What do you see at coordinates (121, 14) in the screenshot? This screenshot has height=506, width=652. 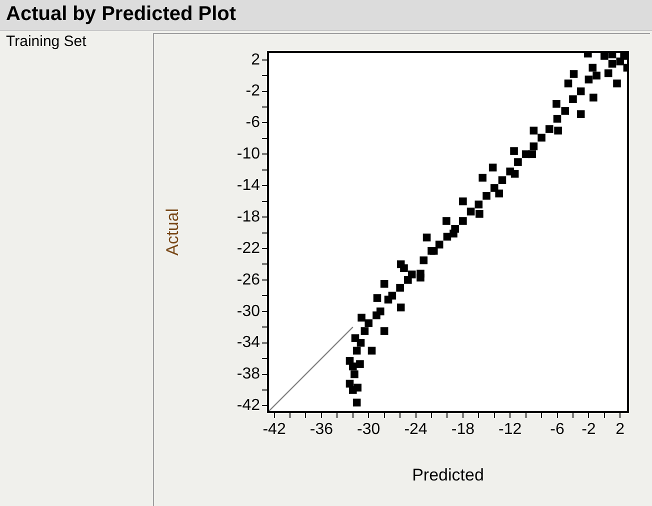 I see `chart-title: Actual by Predicted Plot` at bounding box center [121, 14].